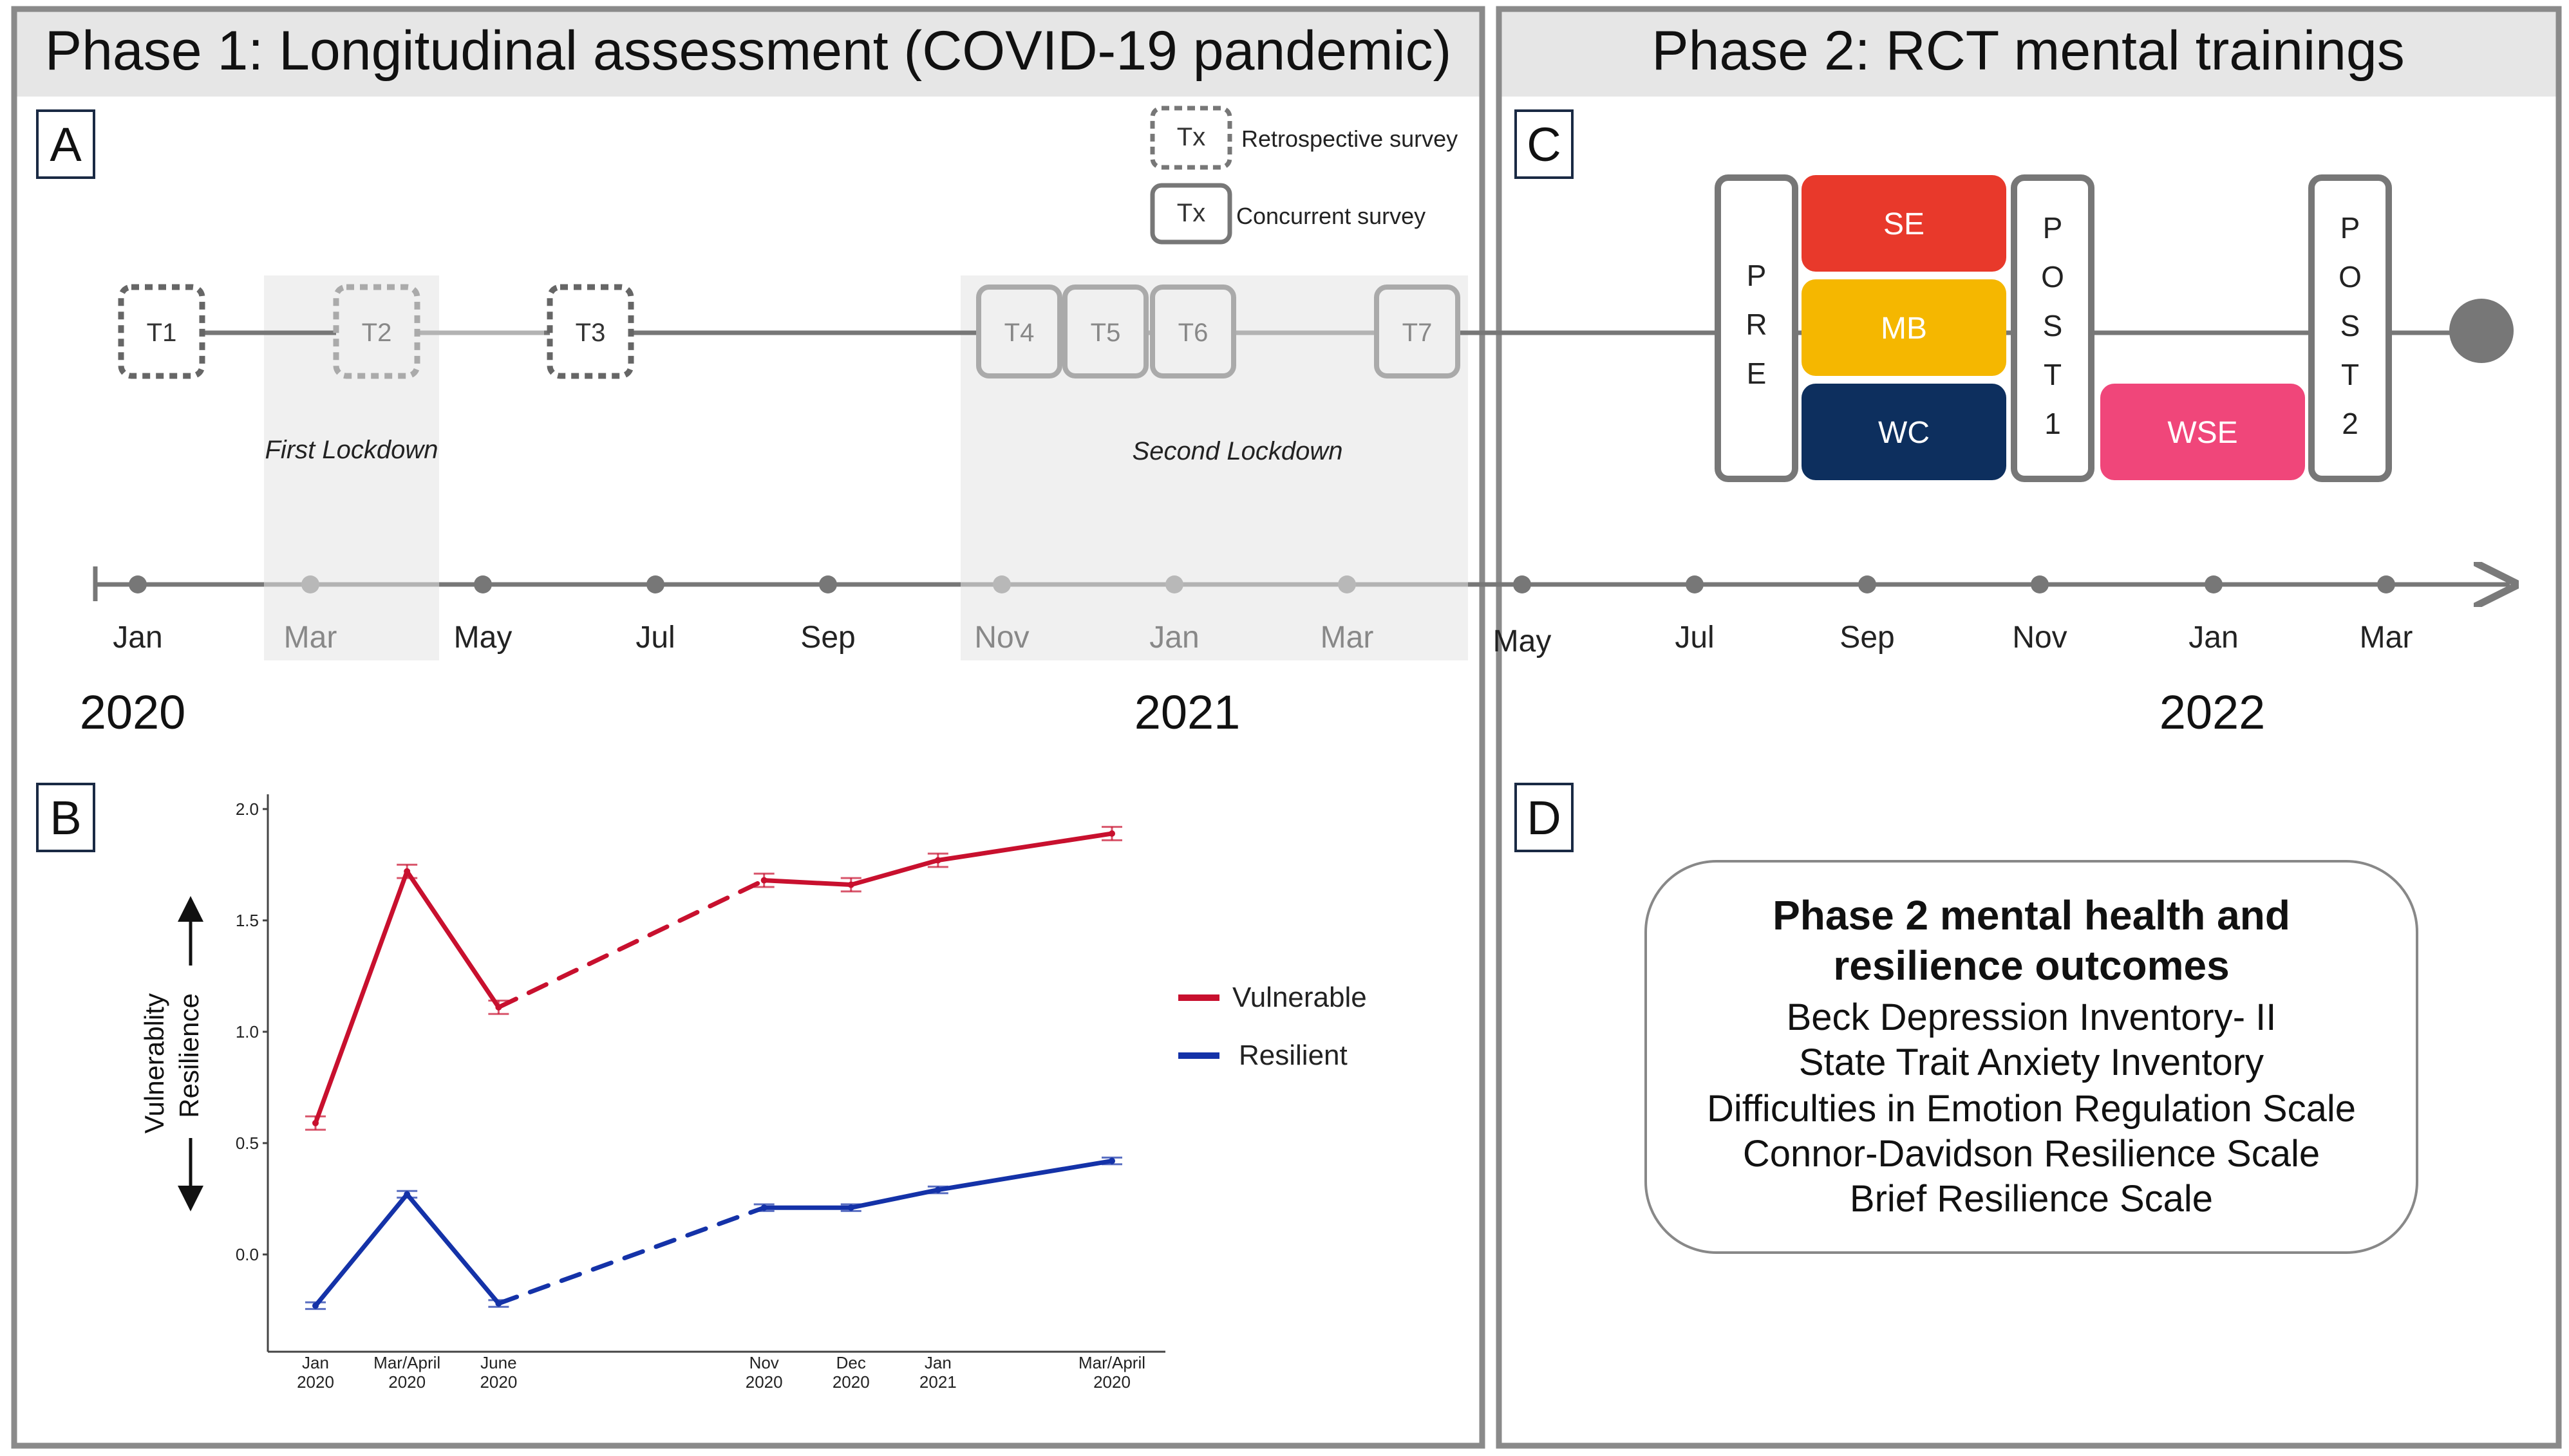  I want to click on phase2-title: Phase 2: RCT mental trainings, so click(2029, 51).